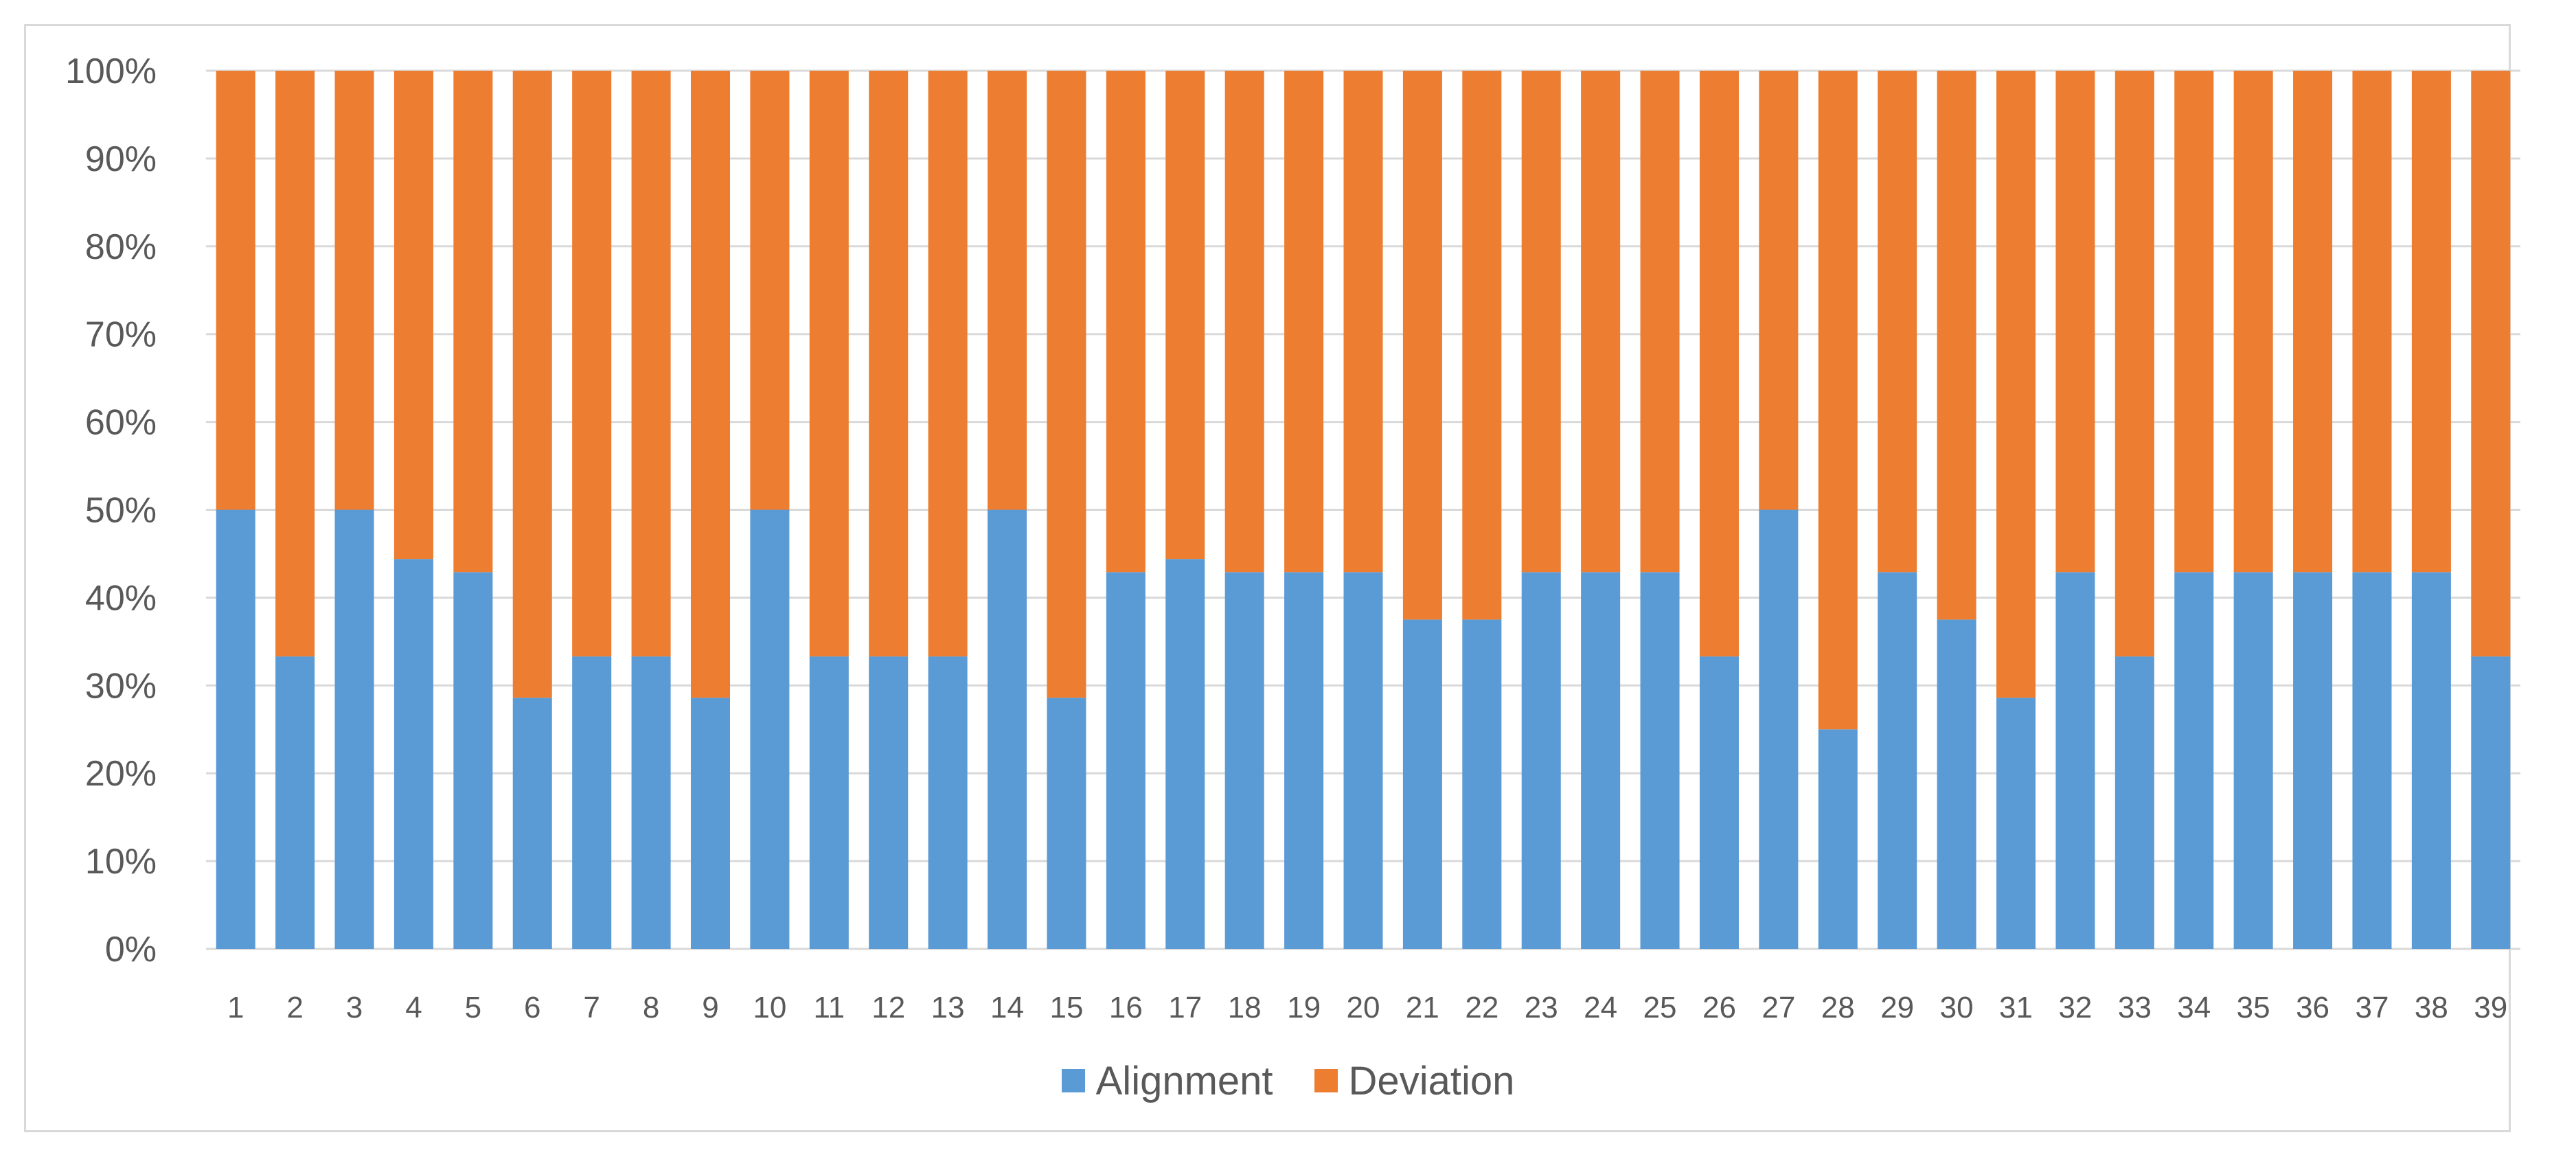  What do you see at coordinates (354, 1007) in the screenshot?
I see `x-tick-label: 3` at bounding box center [354, 1007].